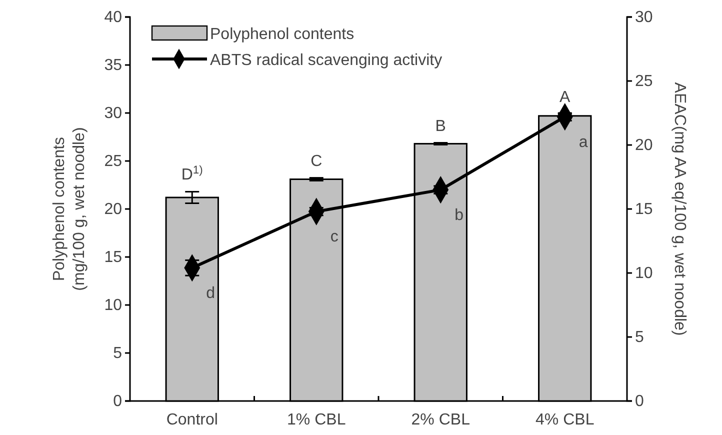 The width and height of the screenshot is (722, 435). I want to click on legend-label: Polyphenol contents, so click(282, 34).